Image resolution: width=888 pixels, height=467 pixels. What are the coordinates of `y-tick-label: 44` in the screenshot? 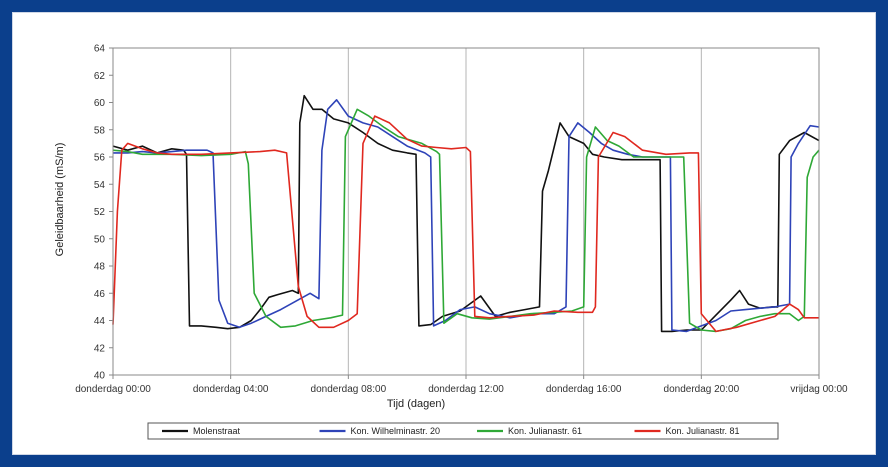 It's located at (100, 321).